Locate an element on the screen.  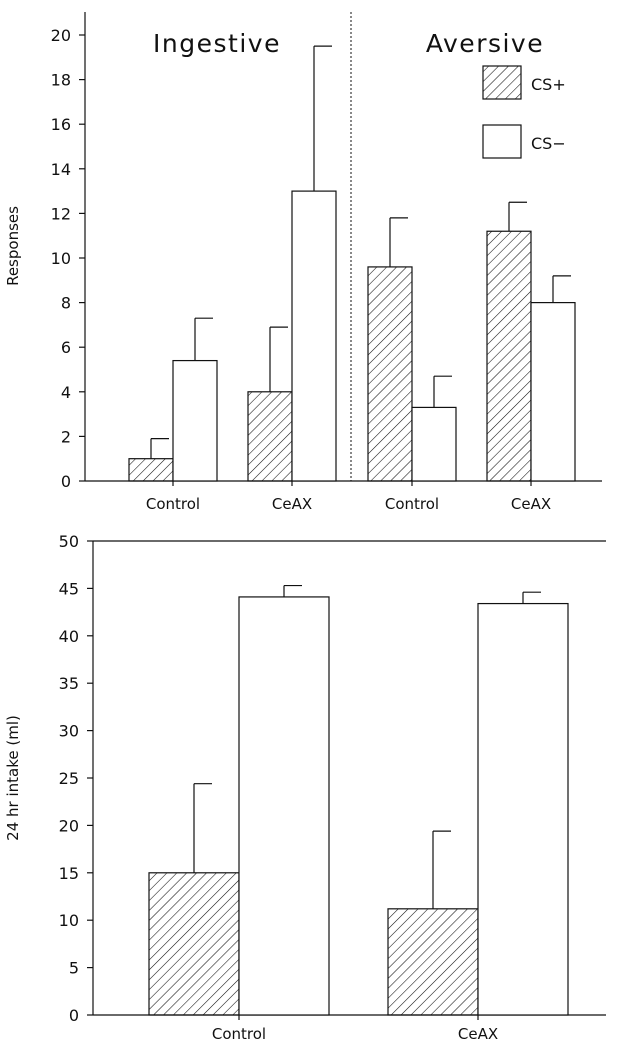
bottom-y-ticks: 0 5 10 15 20 25 30 35 40 45 50 is located at coordinates (76, 778).